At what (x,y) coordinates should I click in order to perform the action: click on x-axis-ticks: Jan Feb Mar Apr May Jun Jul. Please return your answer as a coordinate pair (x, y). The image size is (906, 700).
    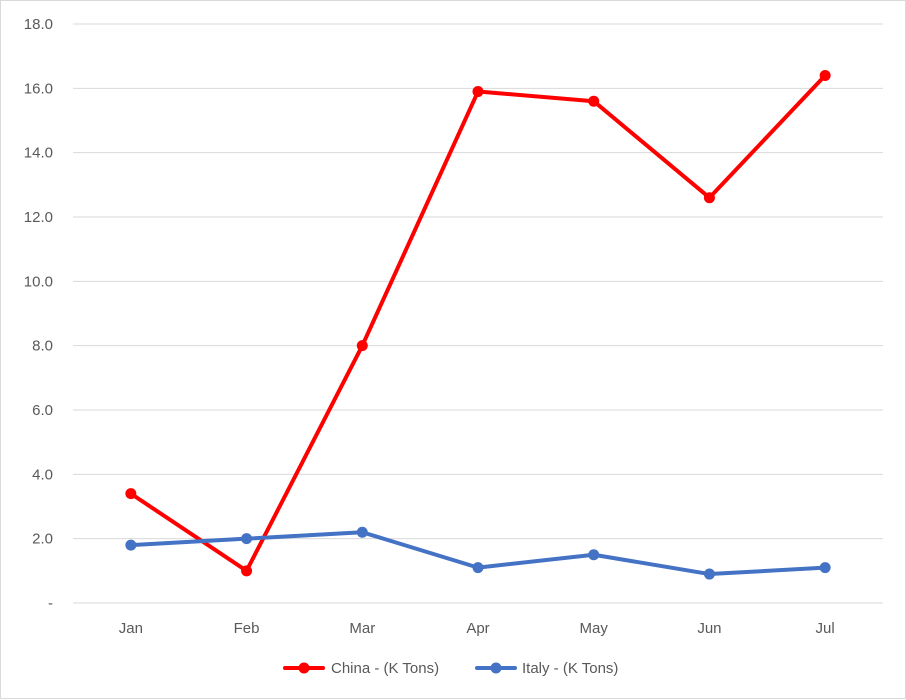
    Looking at the image, I should click on (477, 628).